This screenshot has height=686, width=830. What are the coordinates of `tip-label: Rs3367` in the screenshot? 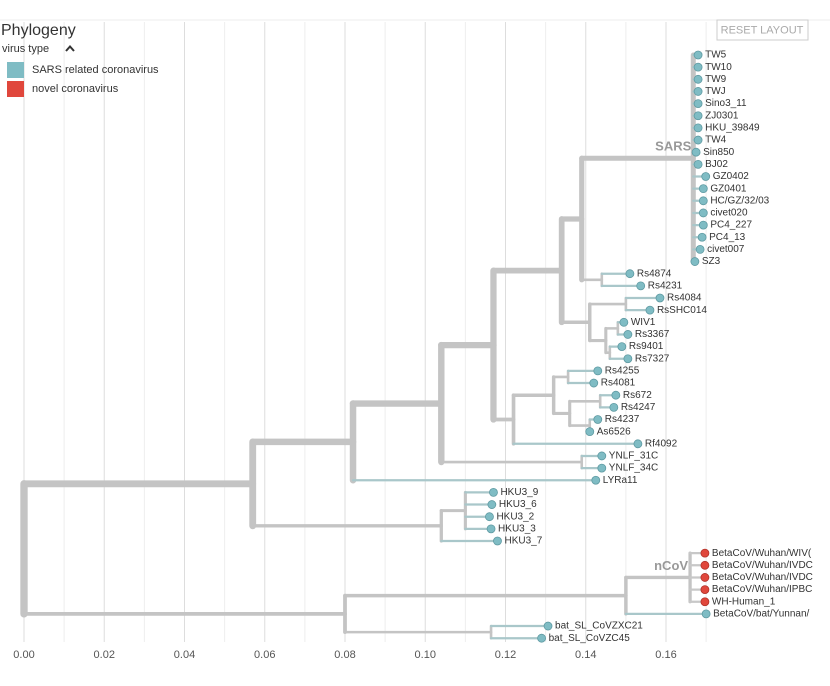 It's located at (652, 334).